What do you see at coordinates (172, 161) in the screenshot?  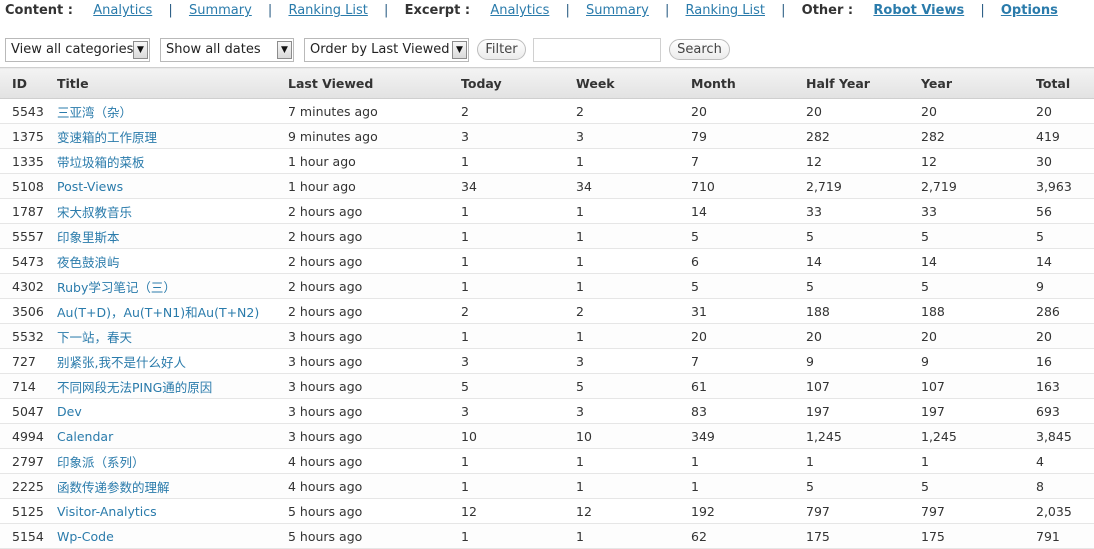 I see `cell-title-link: 带垃圾箱的菜板` at bounding box center [172, 161].